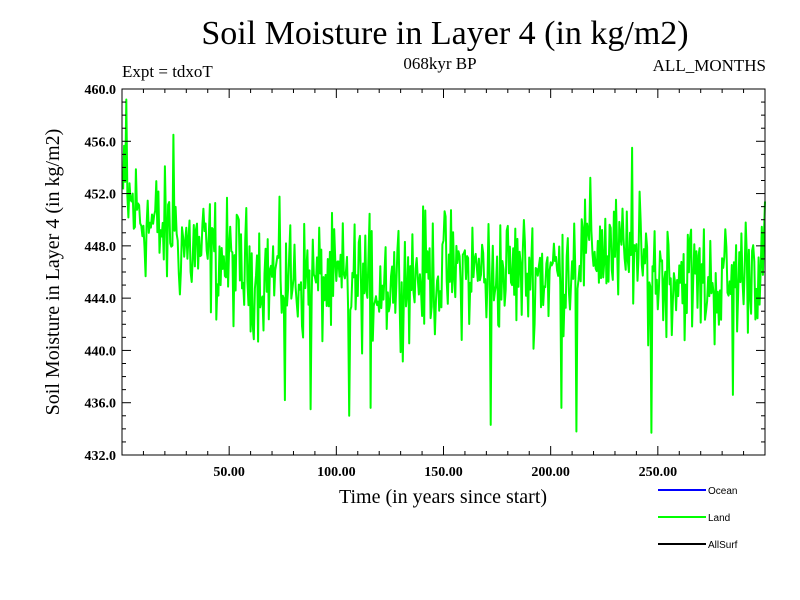 The width and height of the screenshot is (800, 600). What do you see at coordinates (101, 142) in the screenshot?
I see `y-tick-label: 456.0` at bounding box center [101, 142].